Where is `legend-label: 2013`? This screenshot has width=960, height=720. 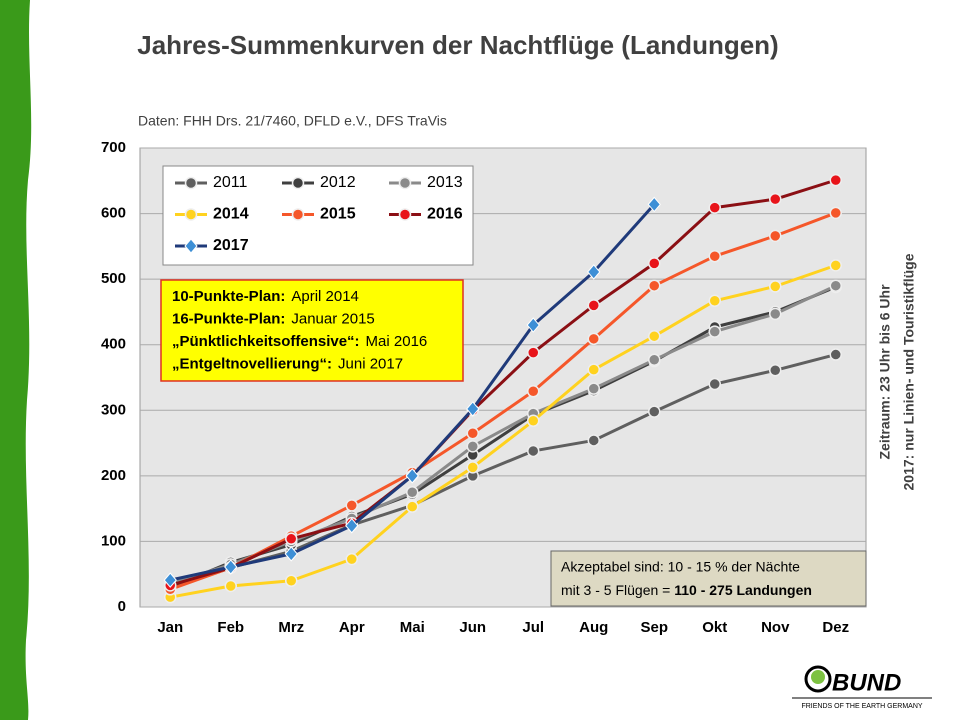
legend-label: 2013 is located at coordinates (445, 182).